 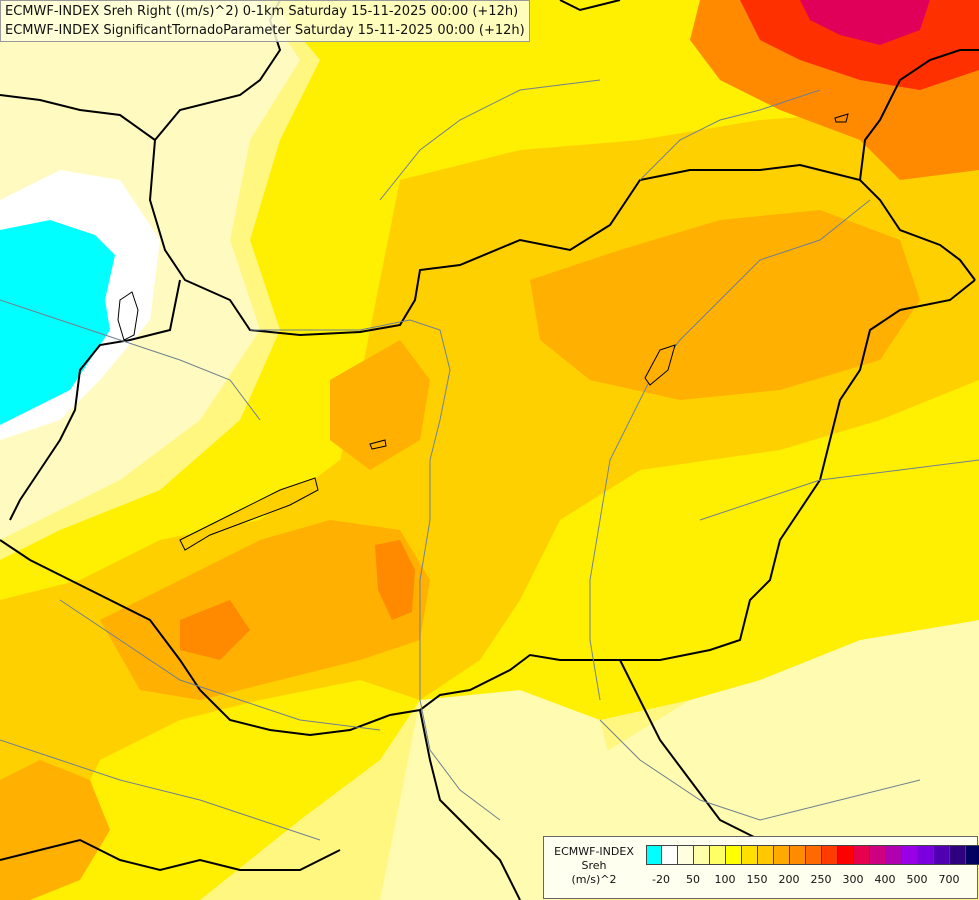 What do you see at coordinates (660, 365) in the screenshot?
I see `lake-tisza` at bounding box center [660, 365].